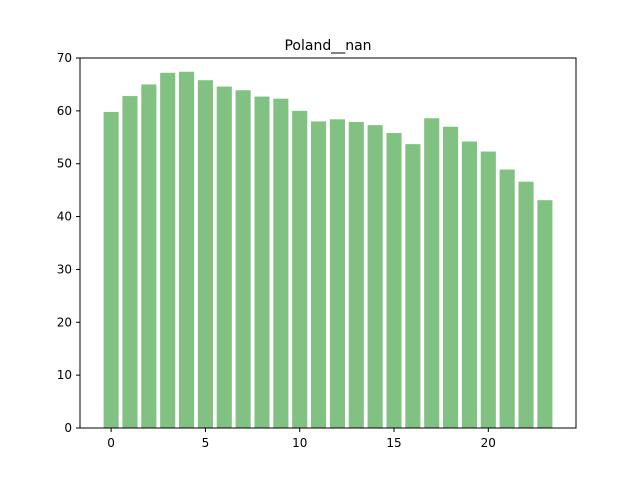 The height and width of the screenshot is (480, 640). What do you see at coordinates (64, 375) in the screenshot?
I see `y-tick-label: 10` at bounding box center [64, 375].